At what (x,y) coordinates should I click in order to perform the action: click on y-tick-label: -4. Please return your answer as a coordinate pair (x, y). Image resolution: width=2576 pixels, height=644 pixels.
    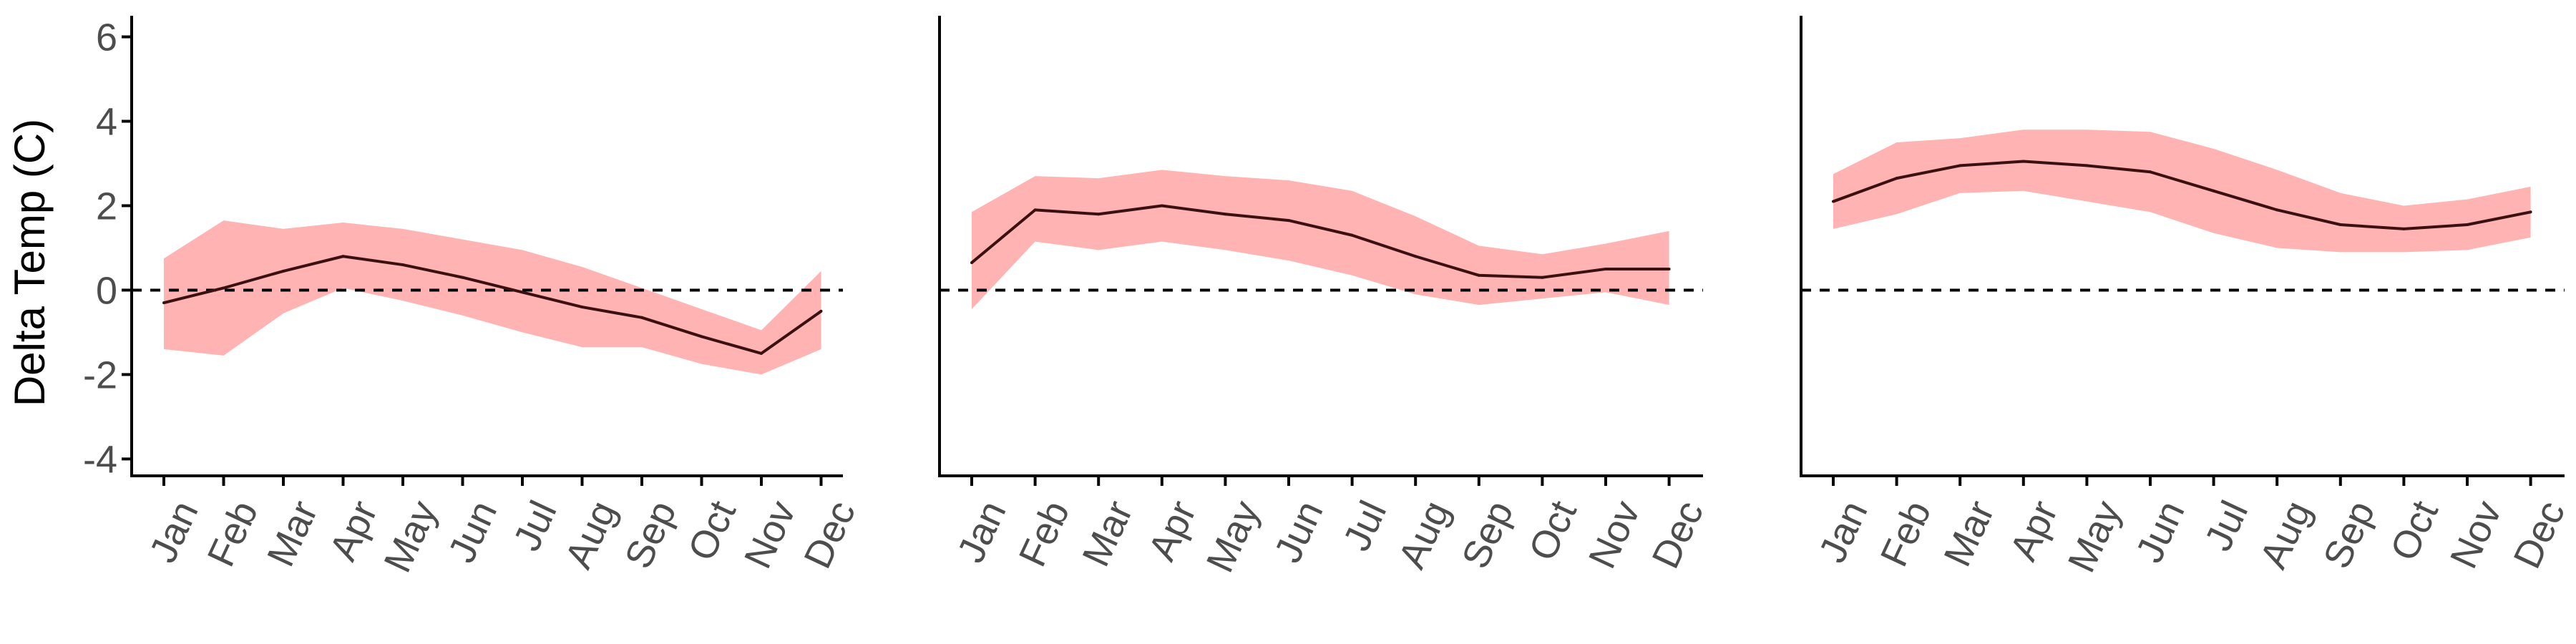
    Looking at the image, I should click on (100, 460).